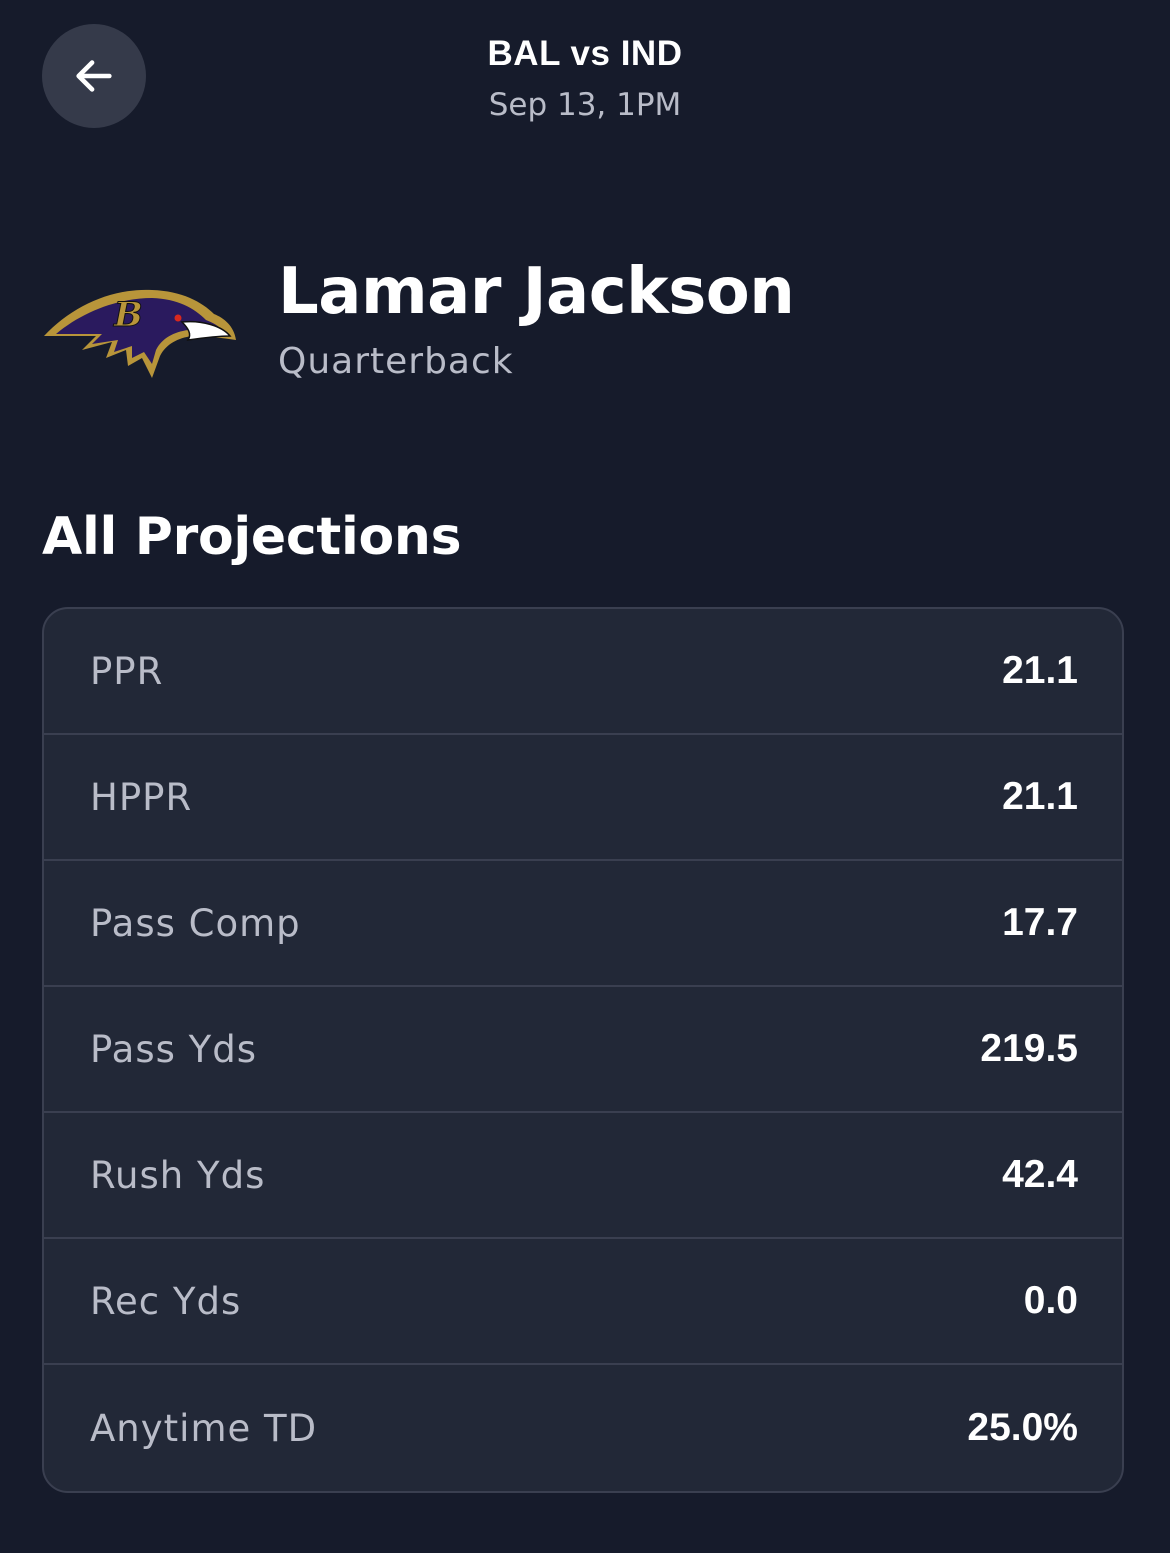 This screenshot has height=1553, width=1170. What do you see at coordinates (1050, 1300) in the screenshot?
I see `projection-value: 0.0` at bounding box center [1050, 1300].